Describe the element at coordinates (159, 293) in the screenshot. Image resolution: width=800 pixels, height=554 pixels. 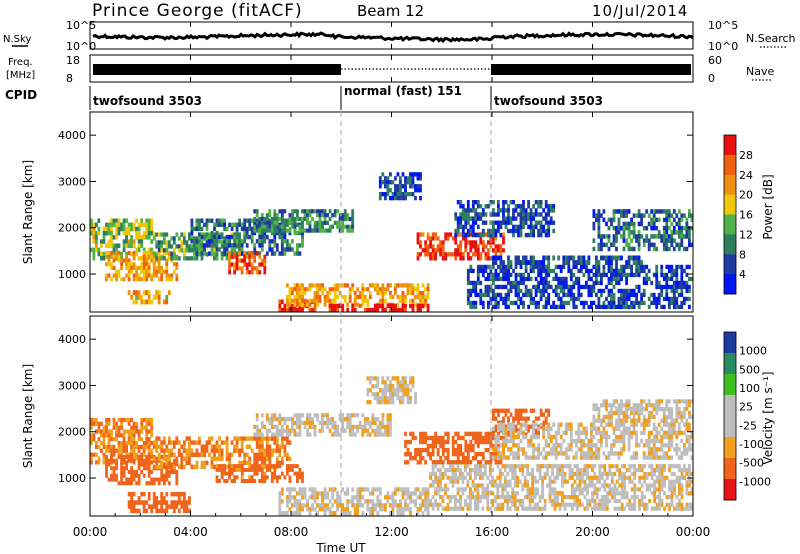
I see `power-region-2-cell` at that location.